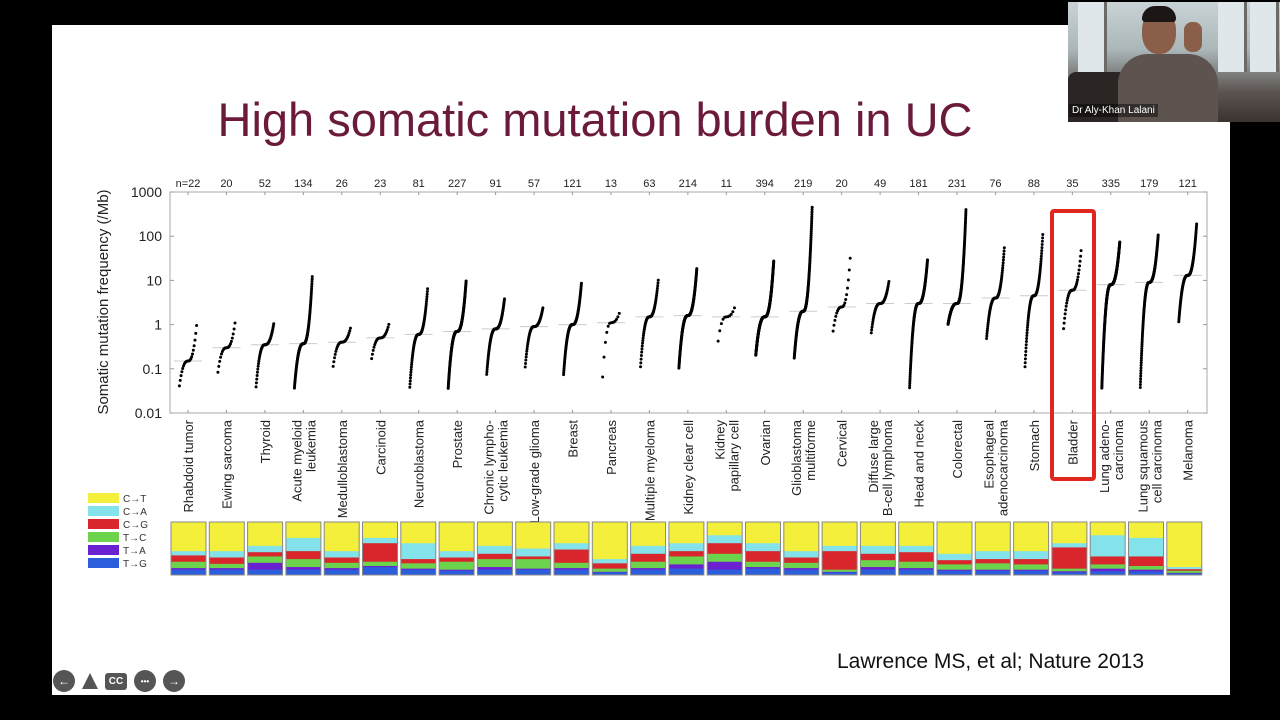 This screenshot has width=1280, height=720. Describe the element at coordinates (103, 563) in the screenshot. I see `legend-swatch` at that location.